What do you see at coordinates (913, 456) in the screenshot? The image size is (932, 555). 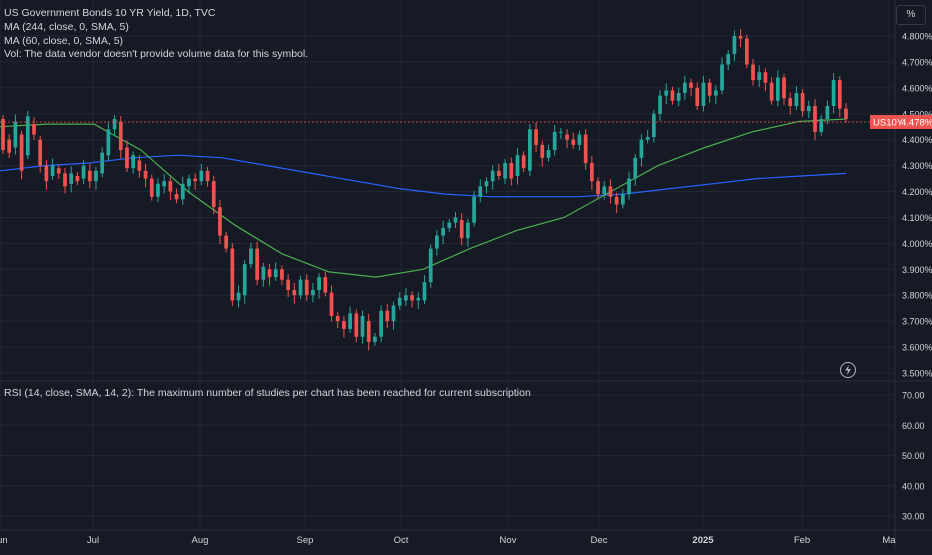 I see `rsi-y-tick-label: 50.00` at bounding box center [913, 456].